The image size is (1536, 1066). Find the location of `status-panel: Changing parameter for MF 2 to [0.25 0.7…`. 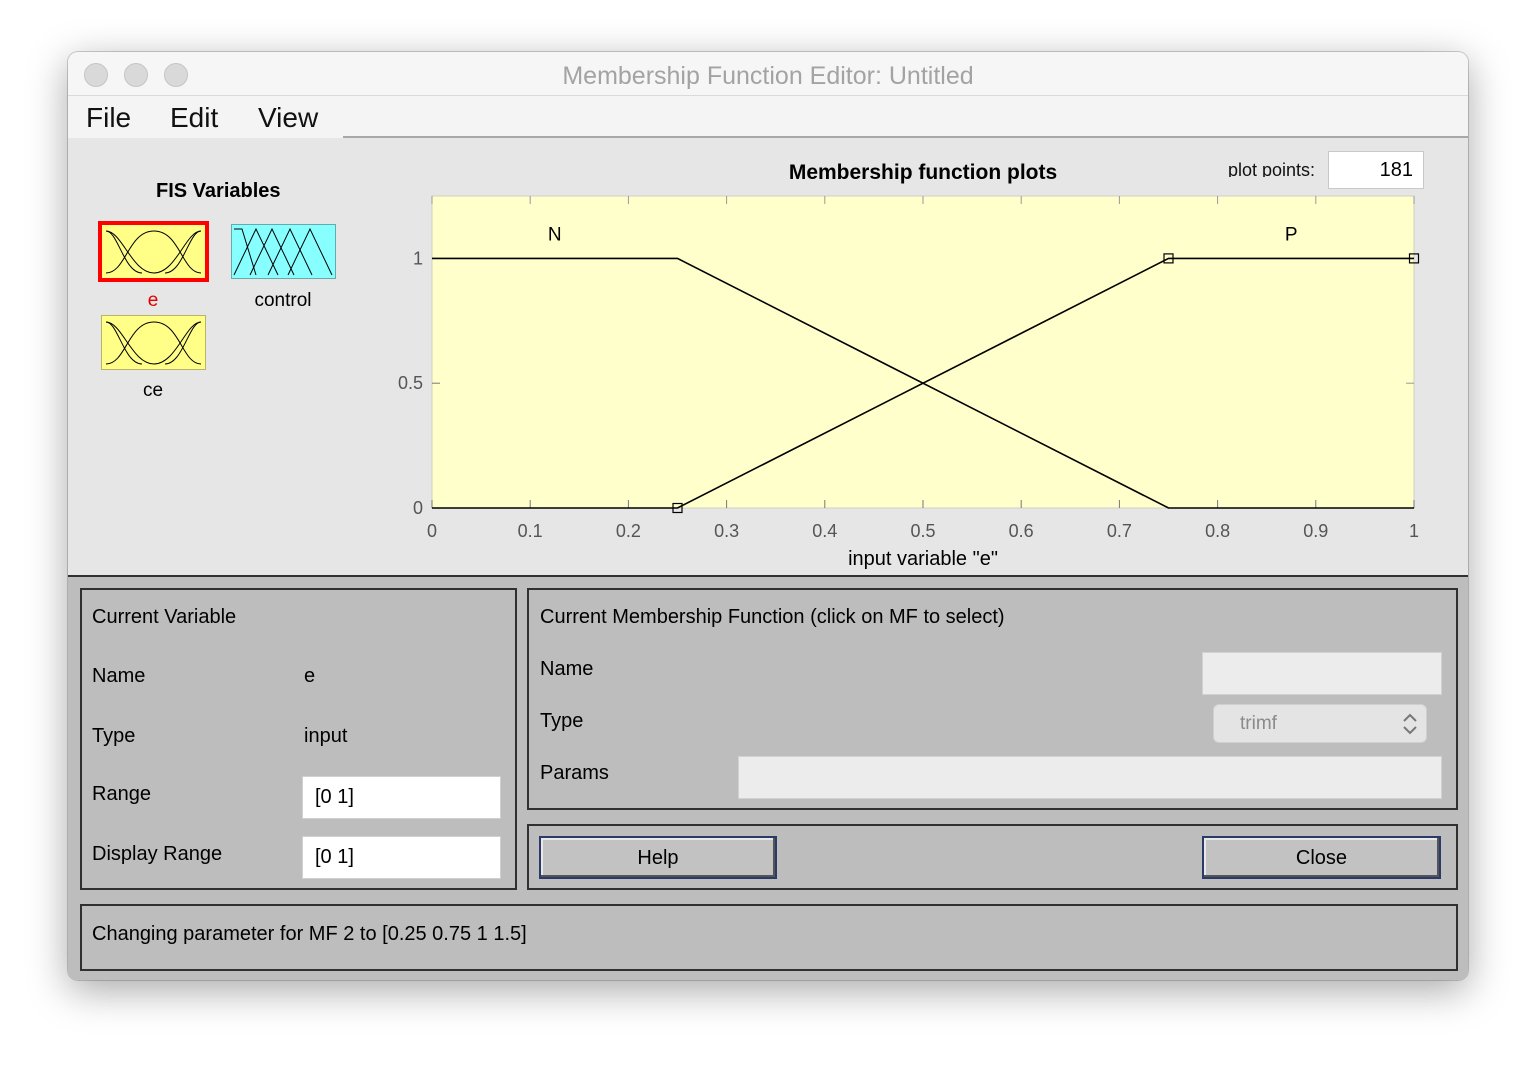

status-panel: Changing parameter for MF 2 to [0.25 0.7… is located at coordinates (769, 937).